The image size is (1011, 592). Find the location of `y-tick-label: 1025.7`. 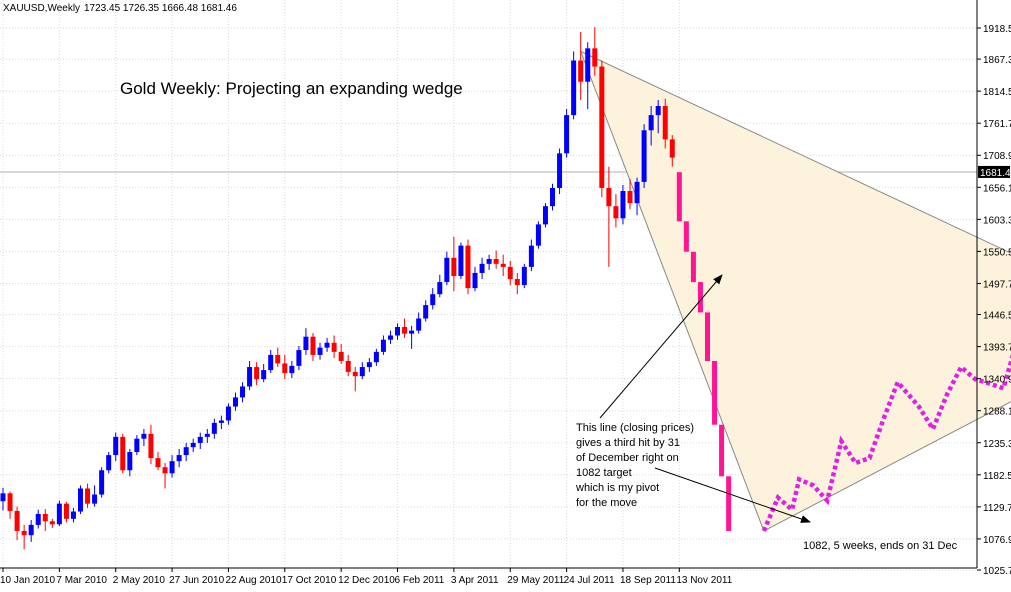

y-tick-label: 1025.7 is located at coordinates (997, 571).